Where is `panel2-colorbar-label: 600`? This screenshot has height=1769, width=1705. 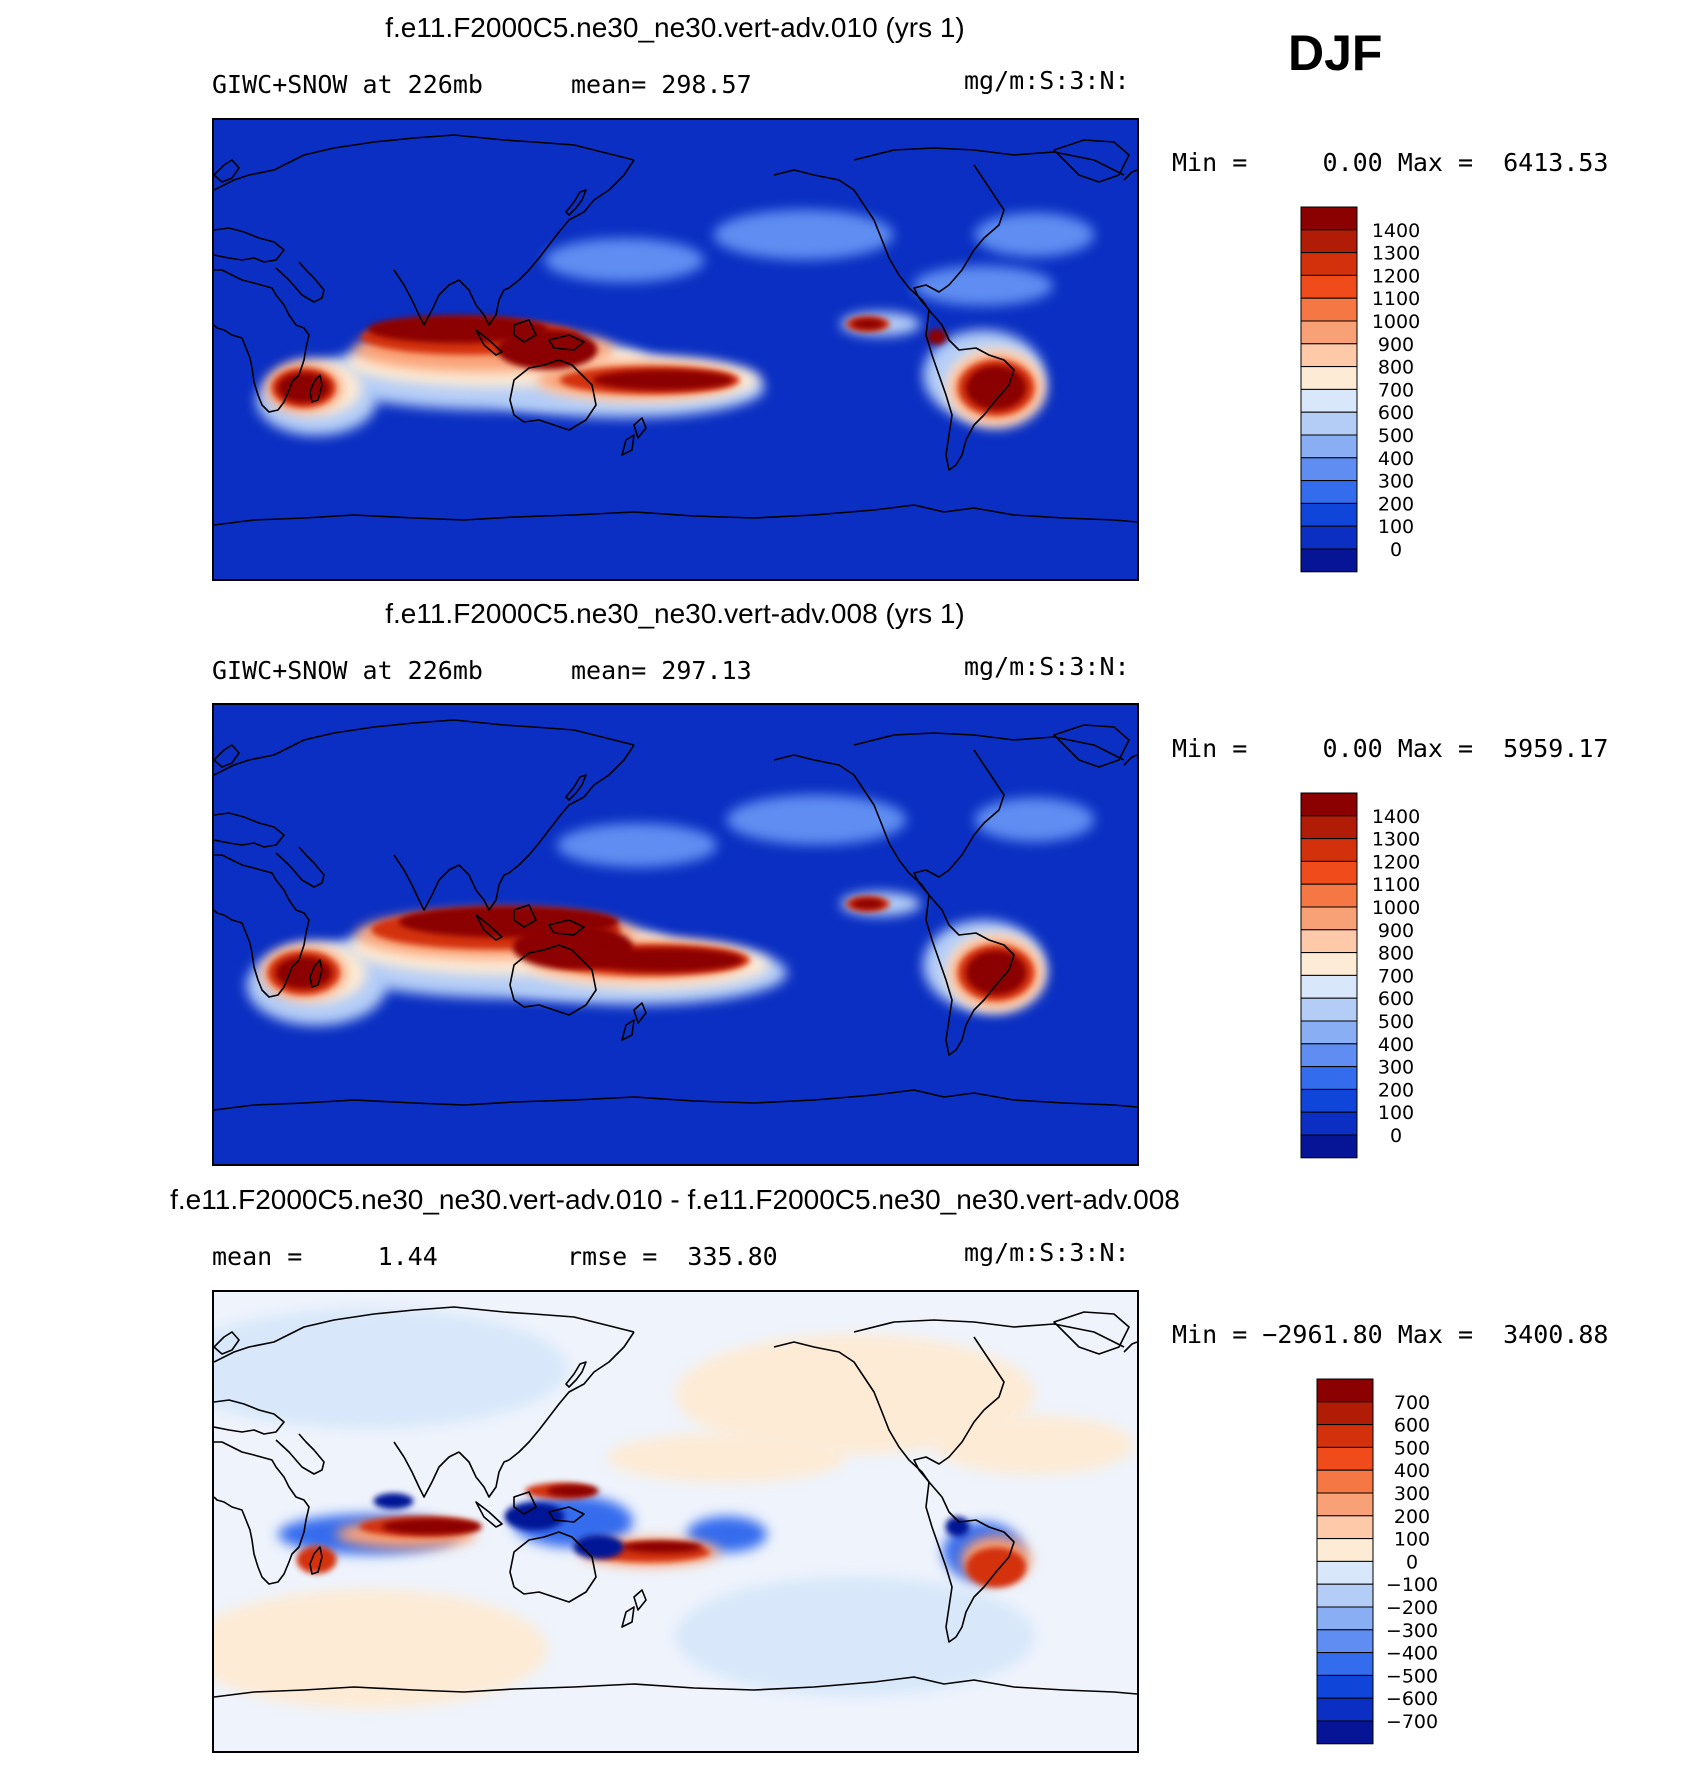 panel2-colorbar-label: 600 is located at coordinates (1396, 999).